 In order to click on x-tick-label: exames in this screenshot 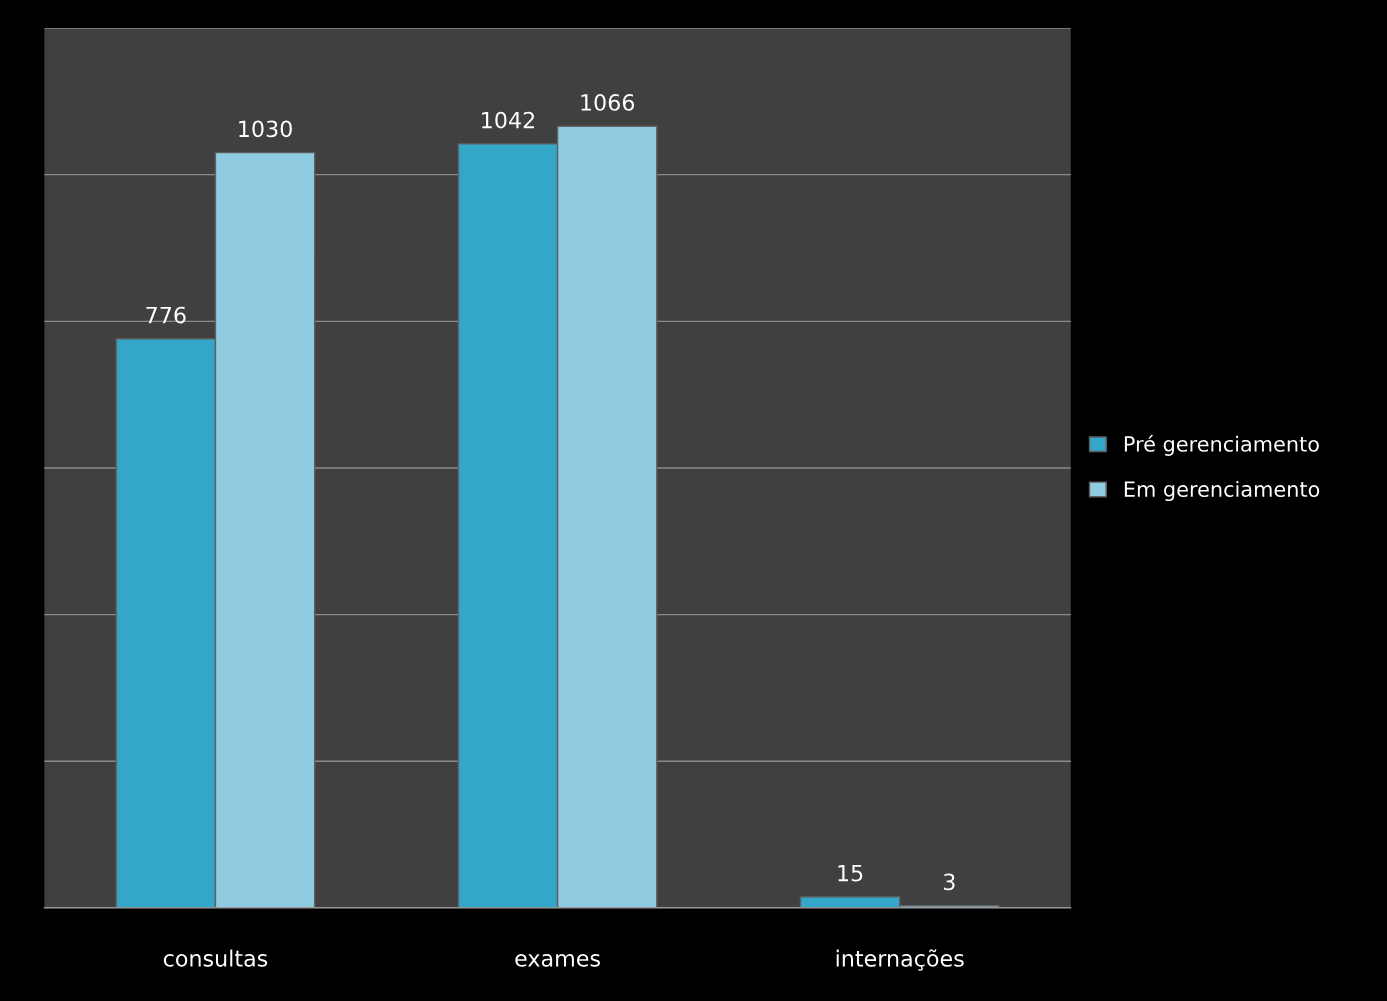, I will do `click(557, 960)`.